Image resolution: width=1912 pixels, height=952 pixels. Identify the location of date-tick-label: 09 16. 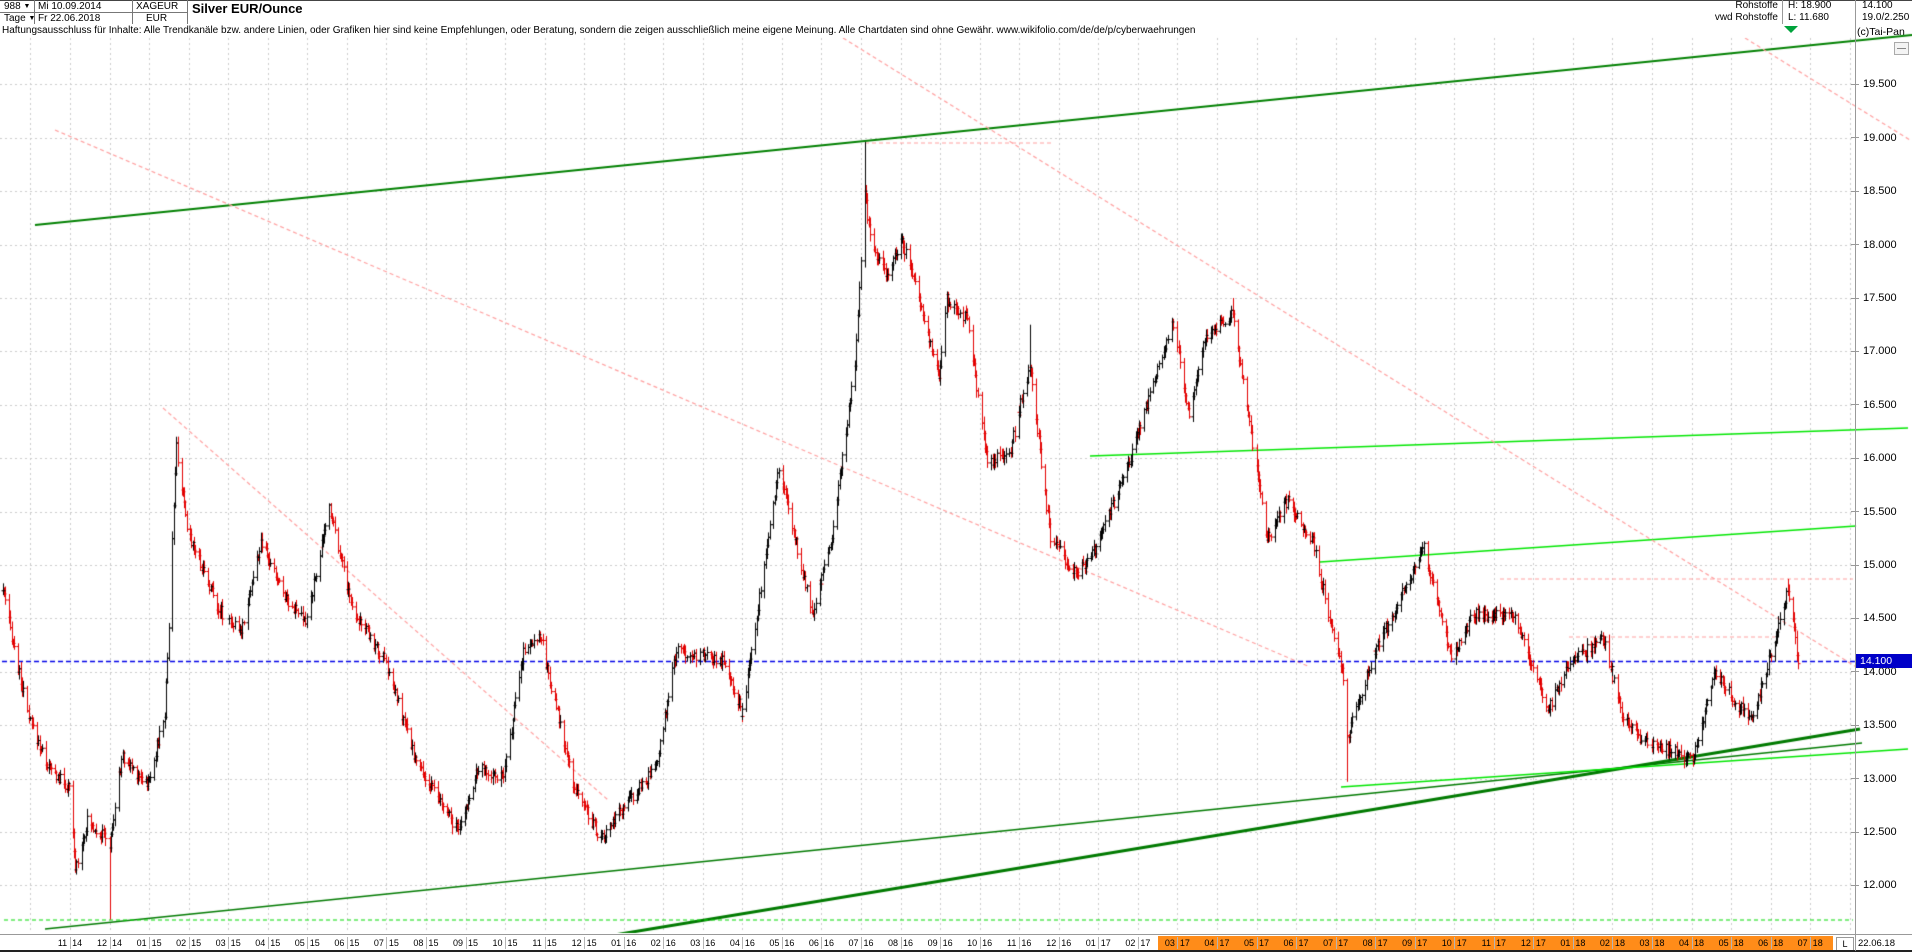
(940, 943).